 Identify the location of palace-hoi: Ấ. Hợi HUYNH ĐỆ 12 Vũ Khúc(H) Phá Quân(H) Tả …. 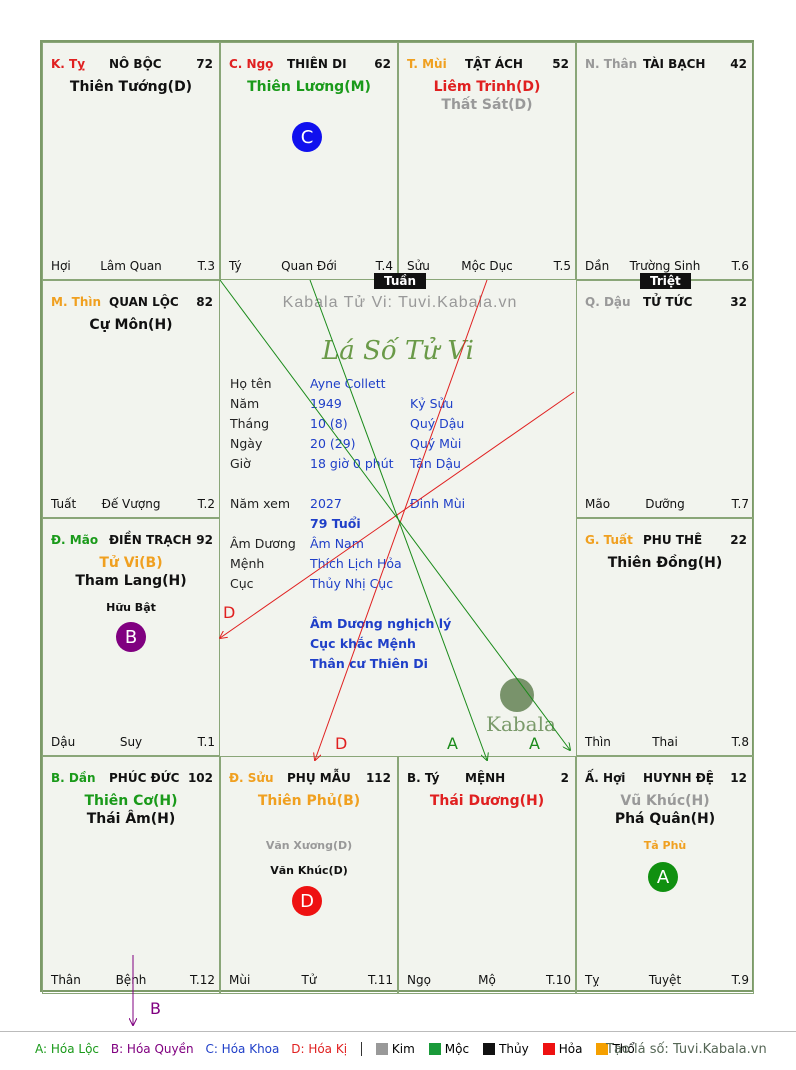
(665, 875).